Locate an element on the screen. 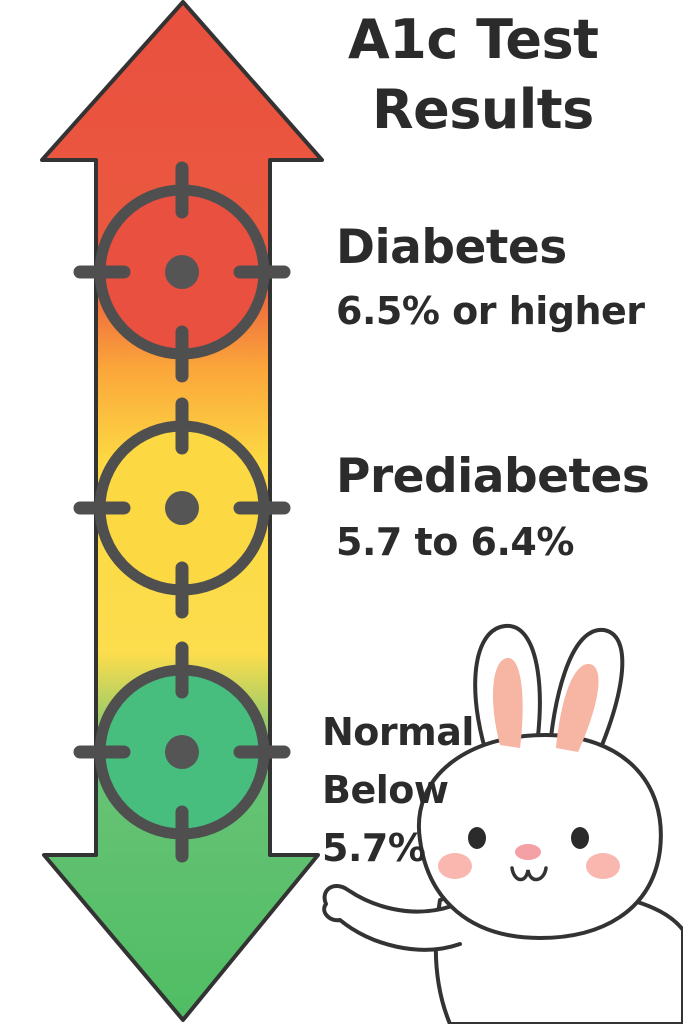 This screenshot has height=1024, width=683. prediabetes-label: Prediabetes is located at coordinates (493, 476).